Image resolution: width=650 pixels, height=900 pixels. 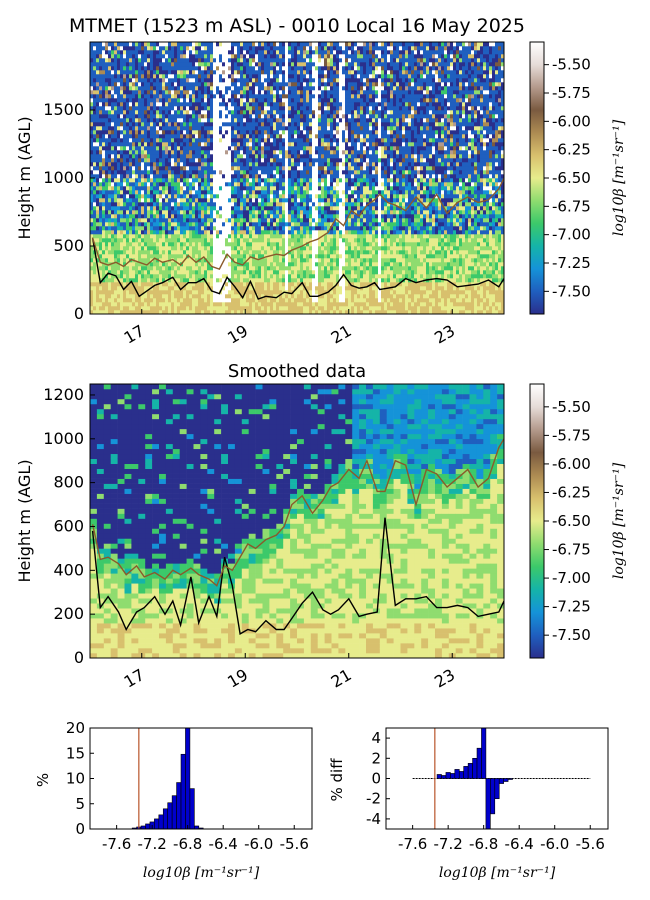 What do you see at coordinates (554, 844) in the screenshot?
I see `difference-xtick-label: -6.0` at bounding box center [554, 844].